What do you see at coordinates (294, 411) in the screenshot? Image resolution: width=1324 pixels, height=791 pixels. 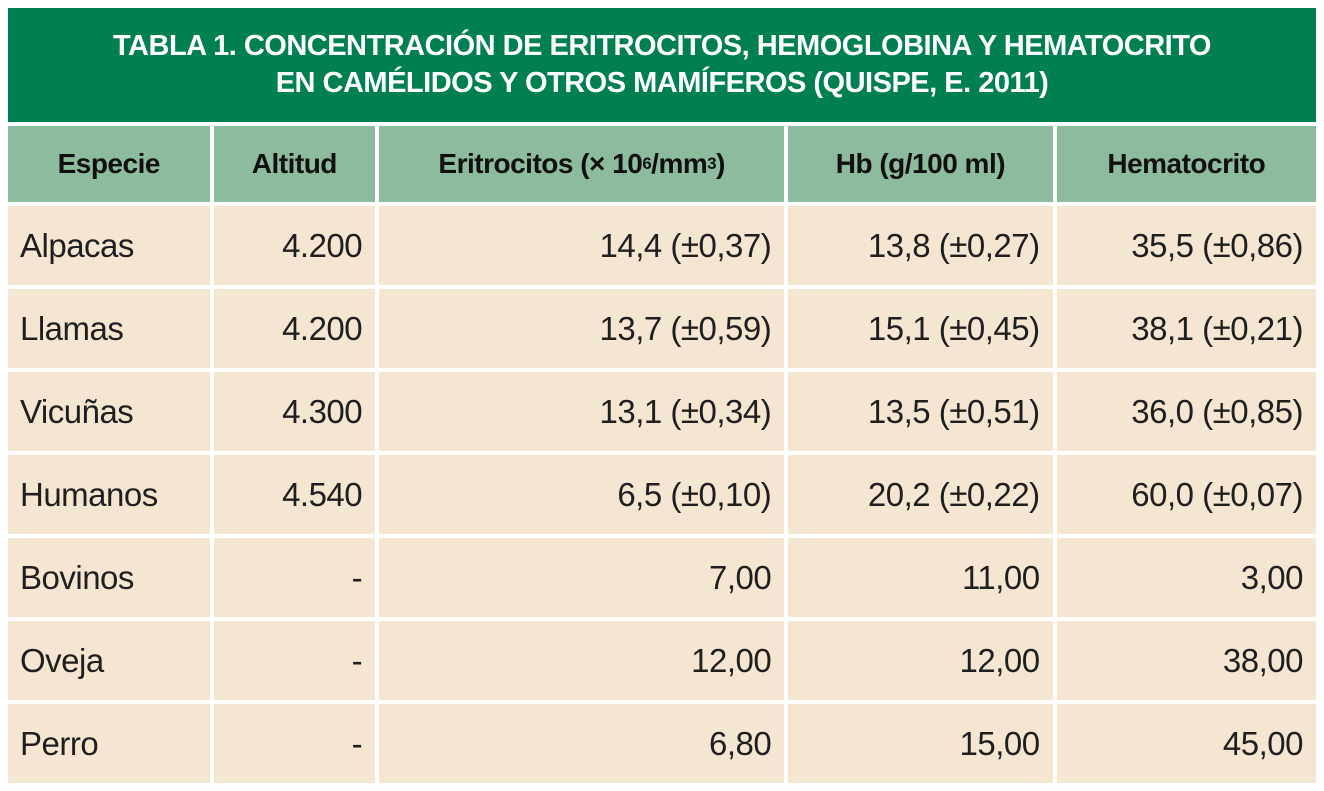 I see `altitude-cell: 4.300` at bounding box center [294, 411].